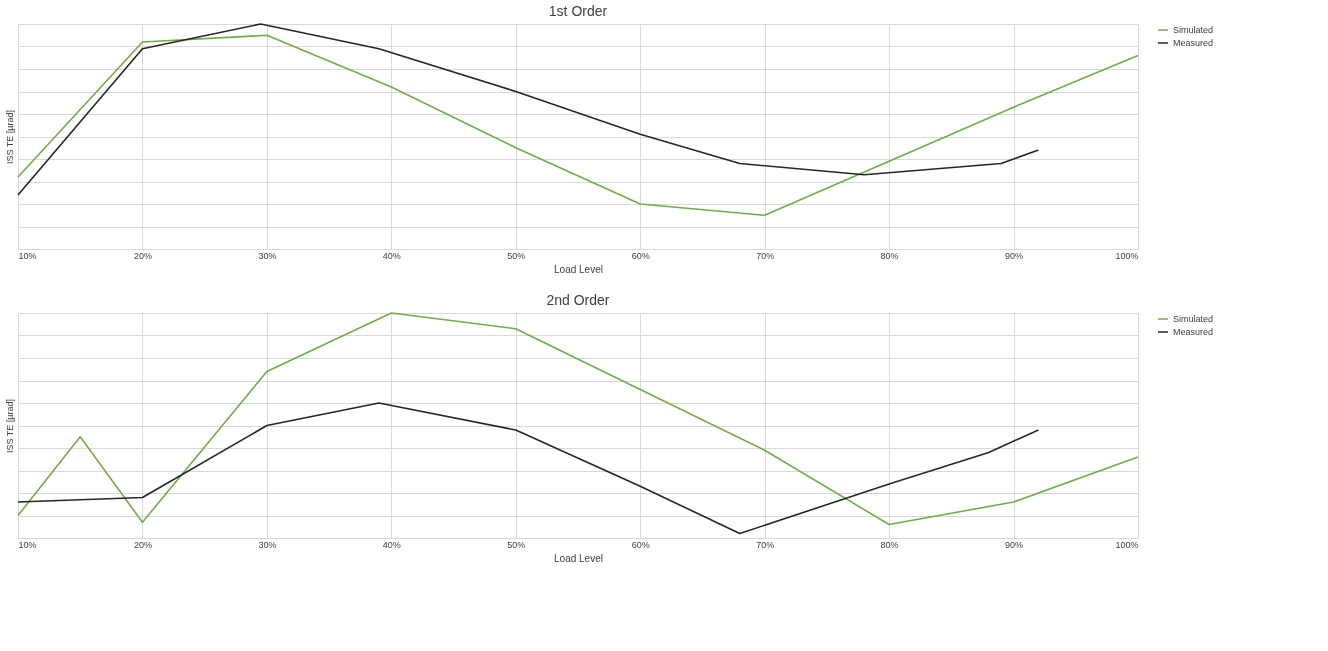 This screenshot has width=1328, height=651. Describe the element at coordinates (578, 11) in the screenshot. I see `chart-title: 1st Order` at that location.